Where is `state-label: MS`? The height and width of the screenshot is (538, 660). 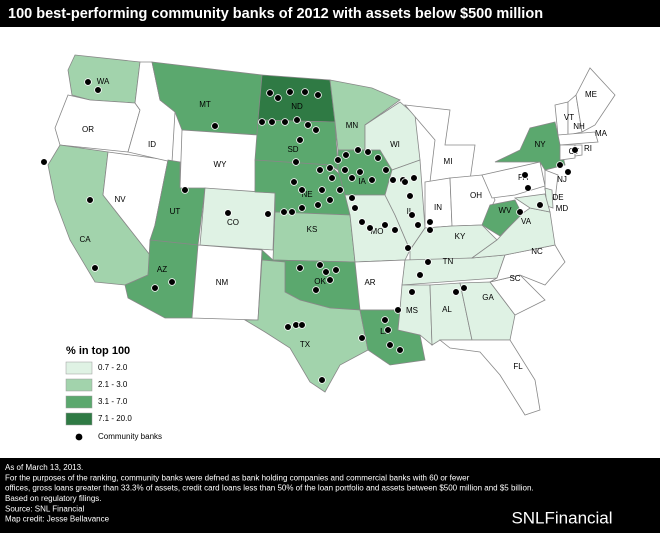
state-label: MS is located at coordinates (412, 310).